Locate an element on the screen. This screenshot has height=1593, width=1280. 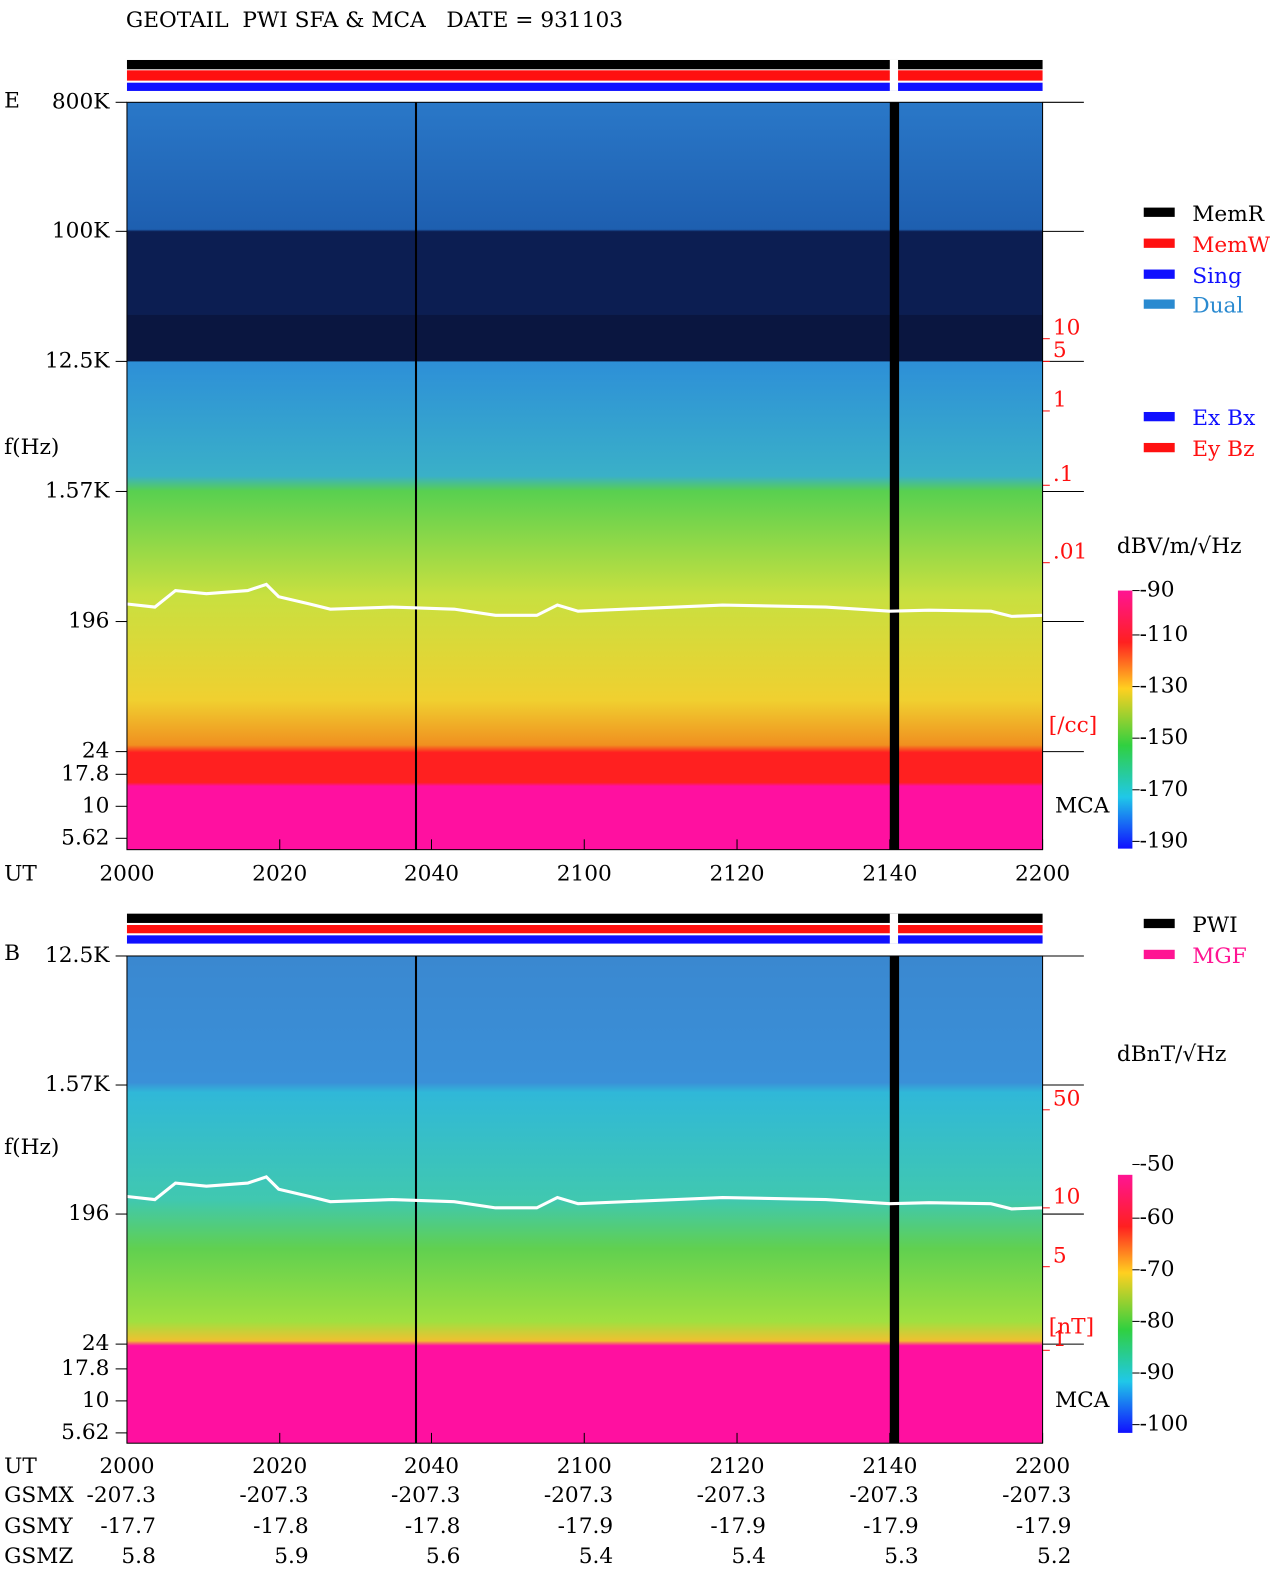
panel-label: B is located at coordinates (12, 953).